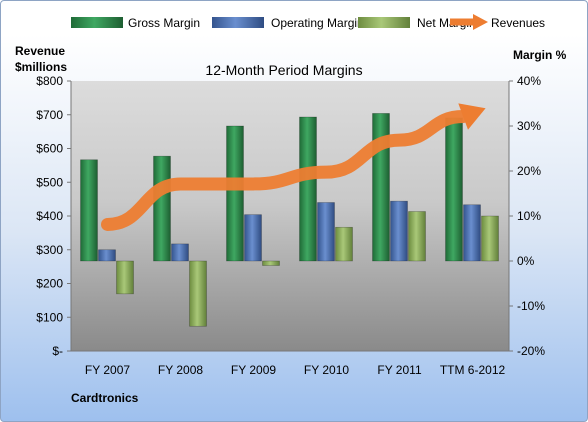  What do you see at coordinates (472, 116) in the screenshot?
I see `revenue-arrowhead` at bounding box center [472, 116].